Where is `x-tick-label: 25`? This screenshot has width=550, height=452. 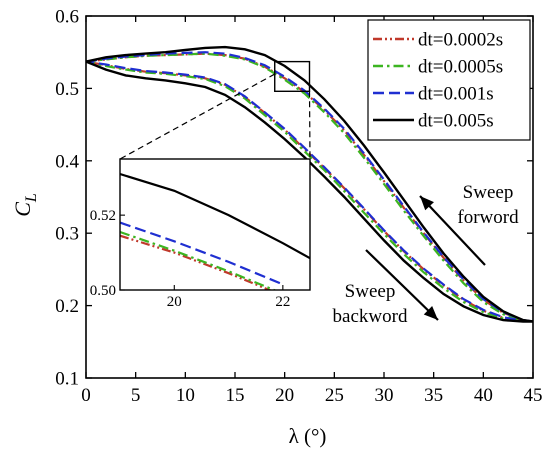 x-tick-label: 25 is located at coordinates (334, 395).